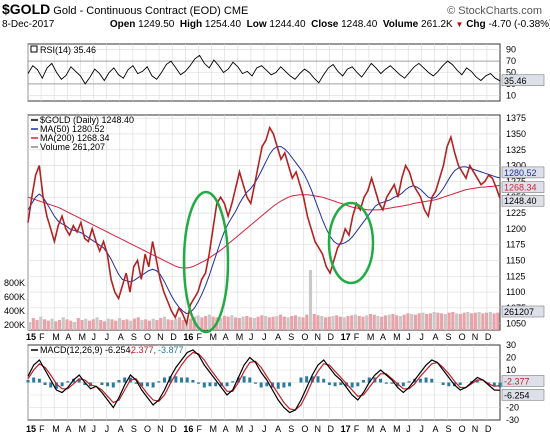 The height and width of the screenshot is (442, 550). Describe the element at coordinates (236, 11) in the screenshot. I see `exchange: CME` at that location.